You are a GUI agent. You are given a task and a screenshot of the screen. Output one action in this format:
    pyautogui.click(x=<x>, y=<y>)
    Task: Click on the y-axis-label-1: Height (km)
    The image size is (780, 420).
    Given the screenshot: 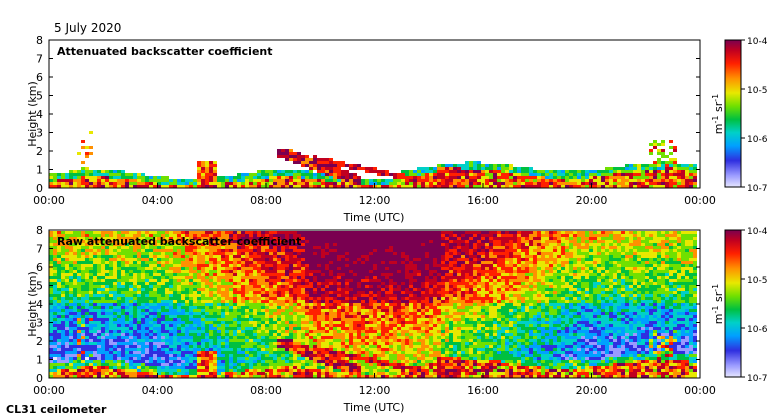 What is the action you would take?
    pyautogui.click(x=32, y=114)
    